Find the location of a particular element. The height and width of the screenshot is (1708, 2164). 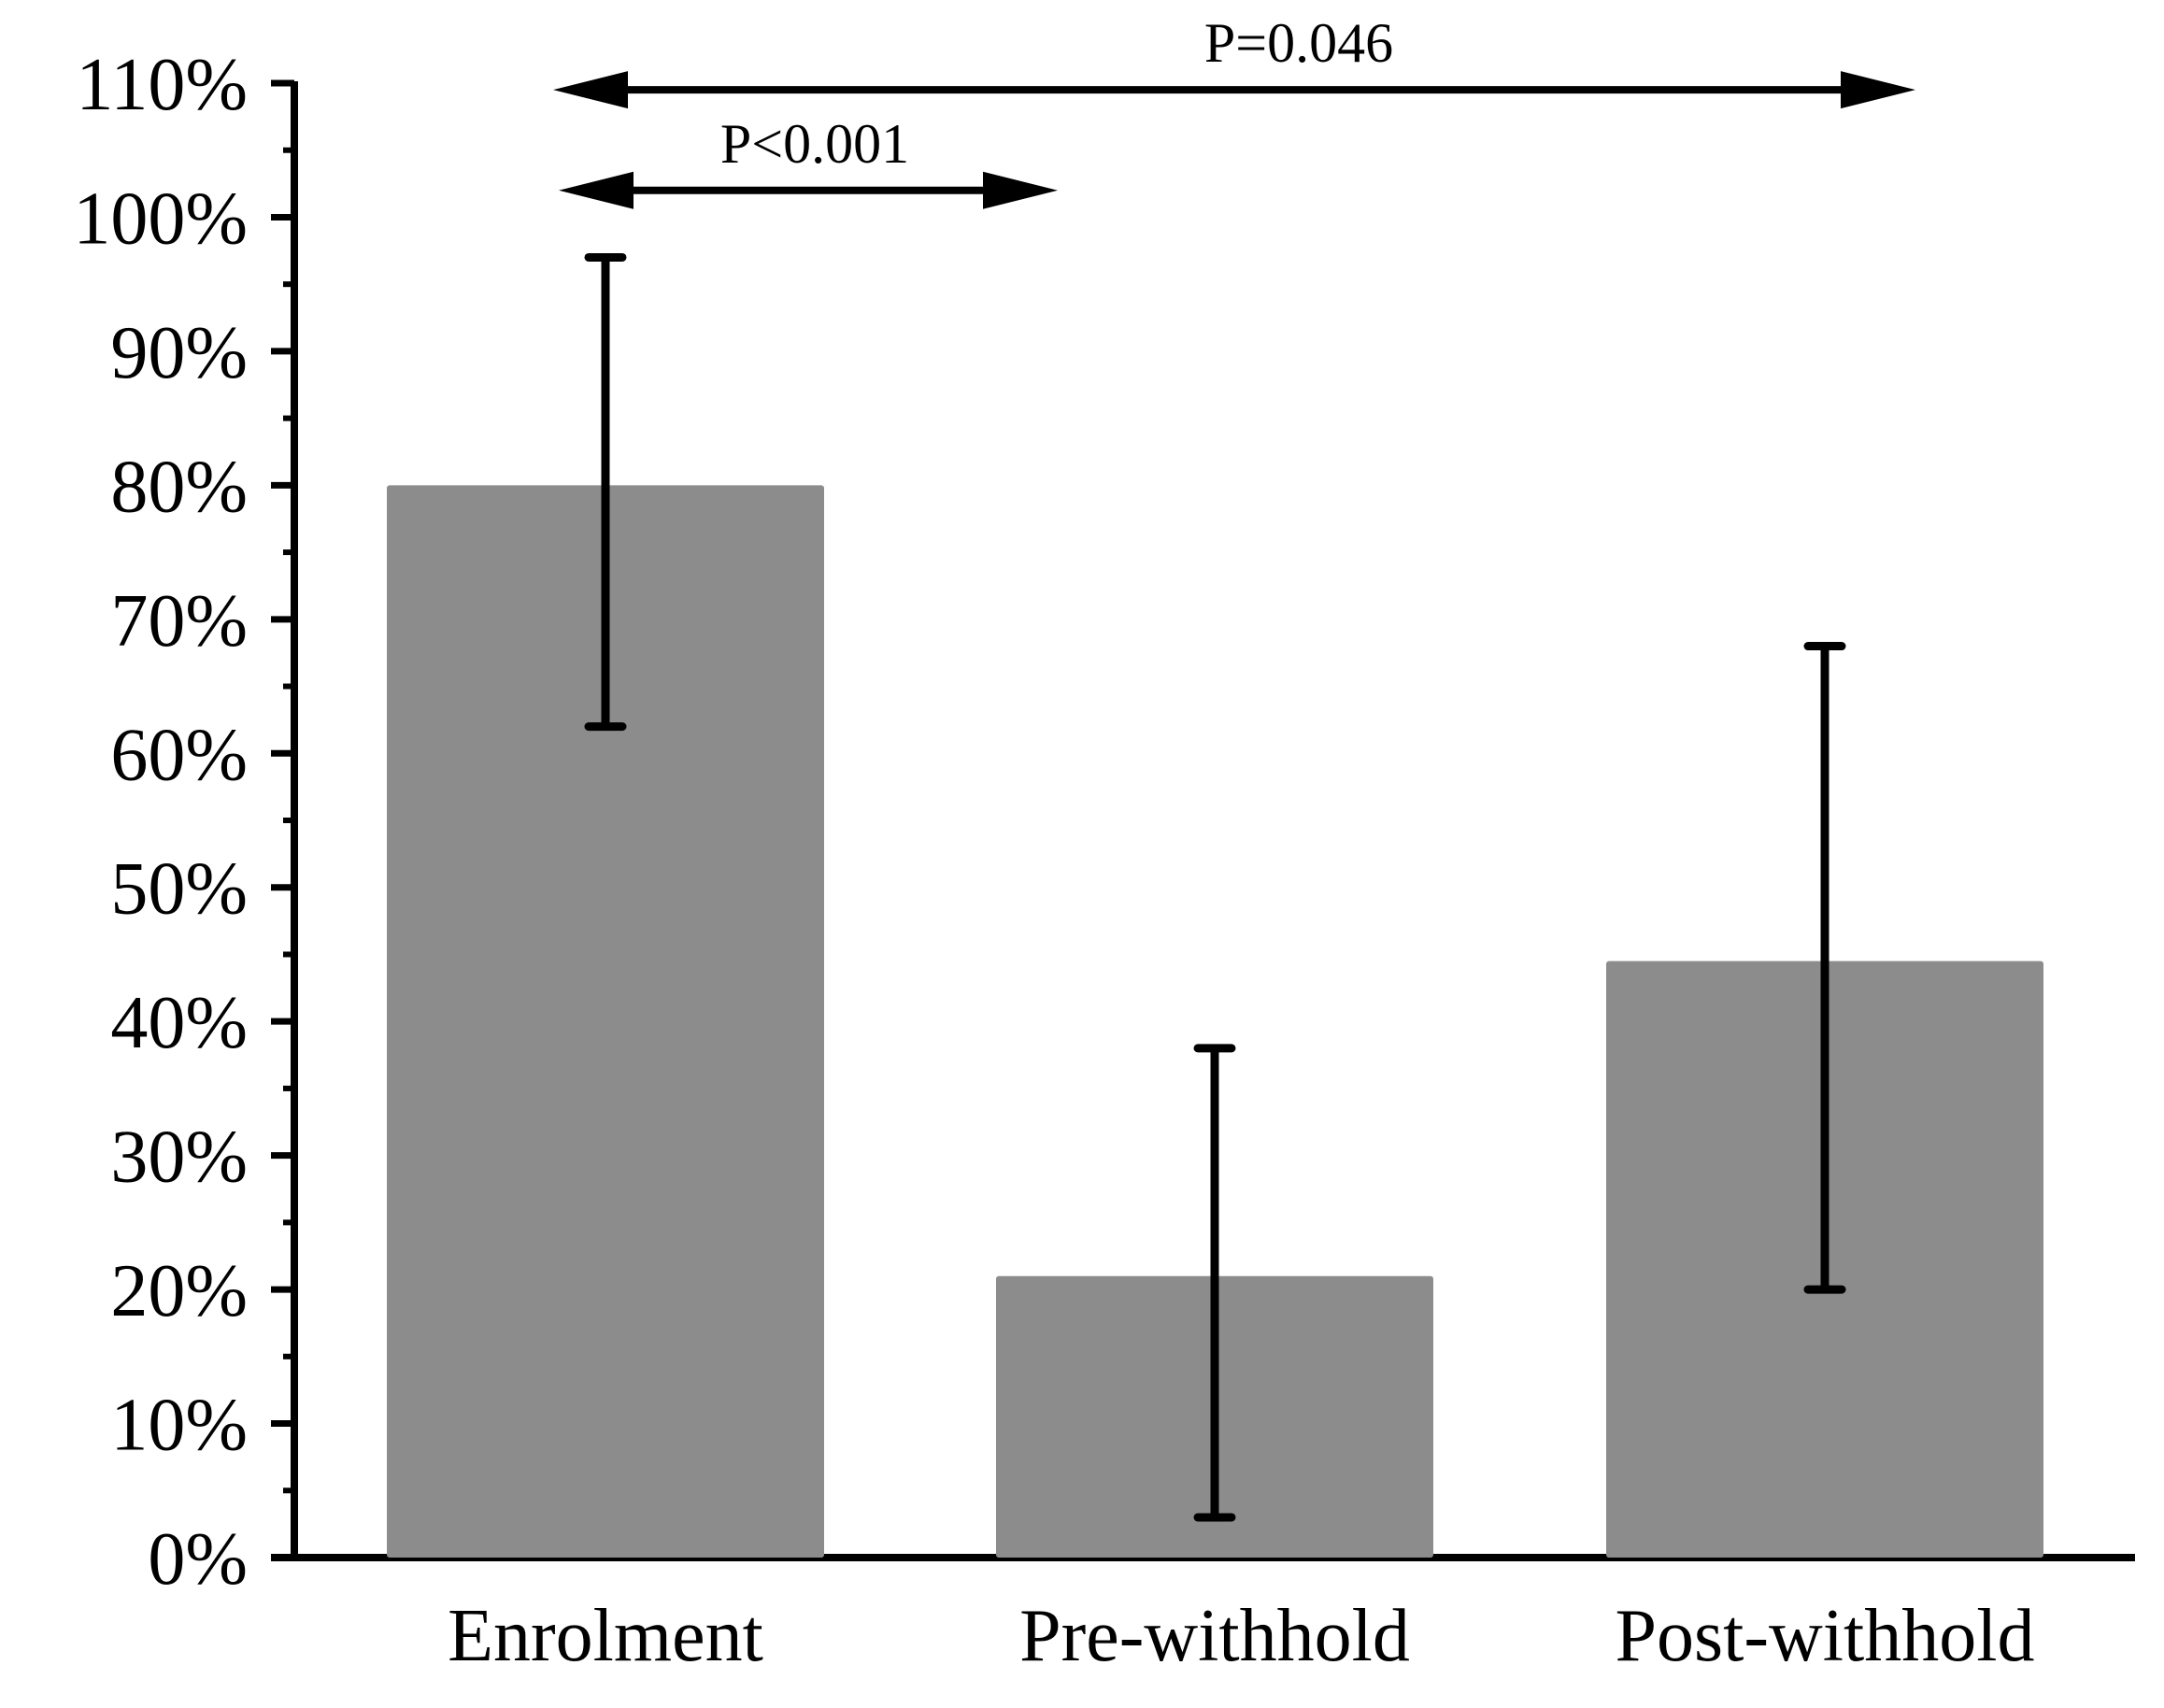

significance-annotations: P<0.001 P=0.046 is located at coordinates (1234, 111).